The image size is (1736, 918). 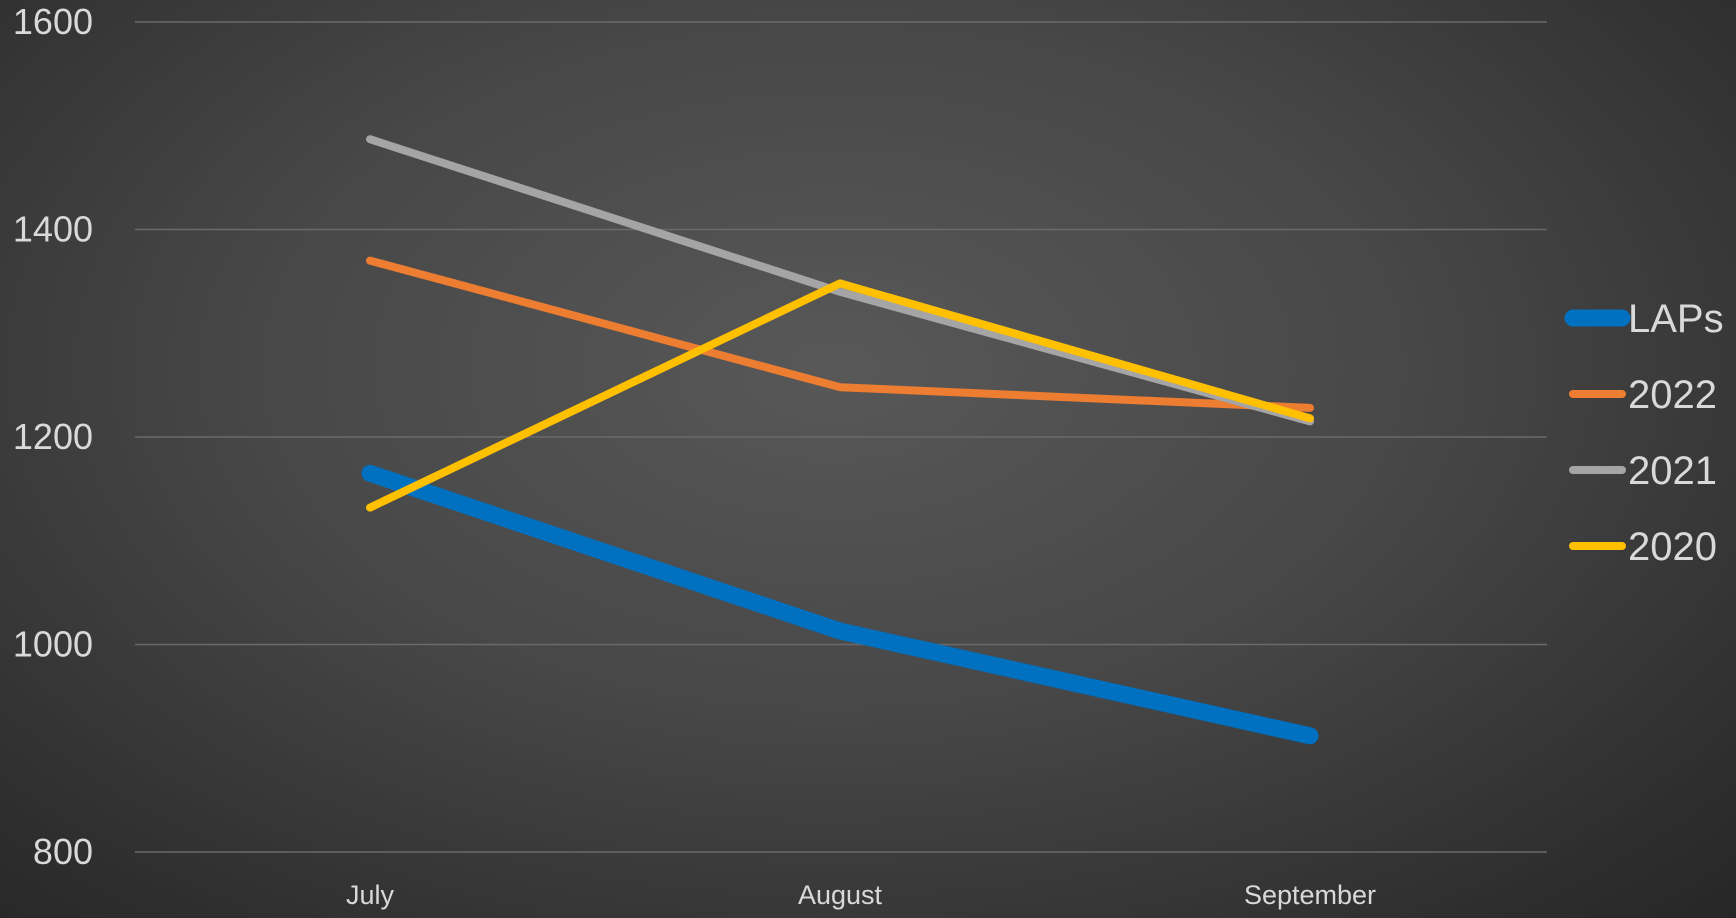 What do you see at coordinates (1672, 395) in the screenshot?
I see `legend-label: 2022` at bounding box center [1672, 395].